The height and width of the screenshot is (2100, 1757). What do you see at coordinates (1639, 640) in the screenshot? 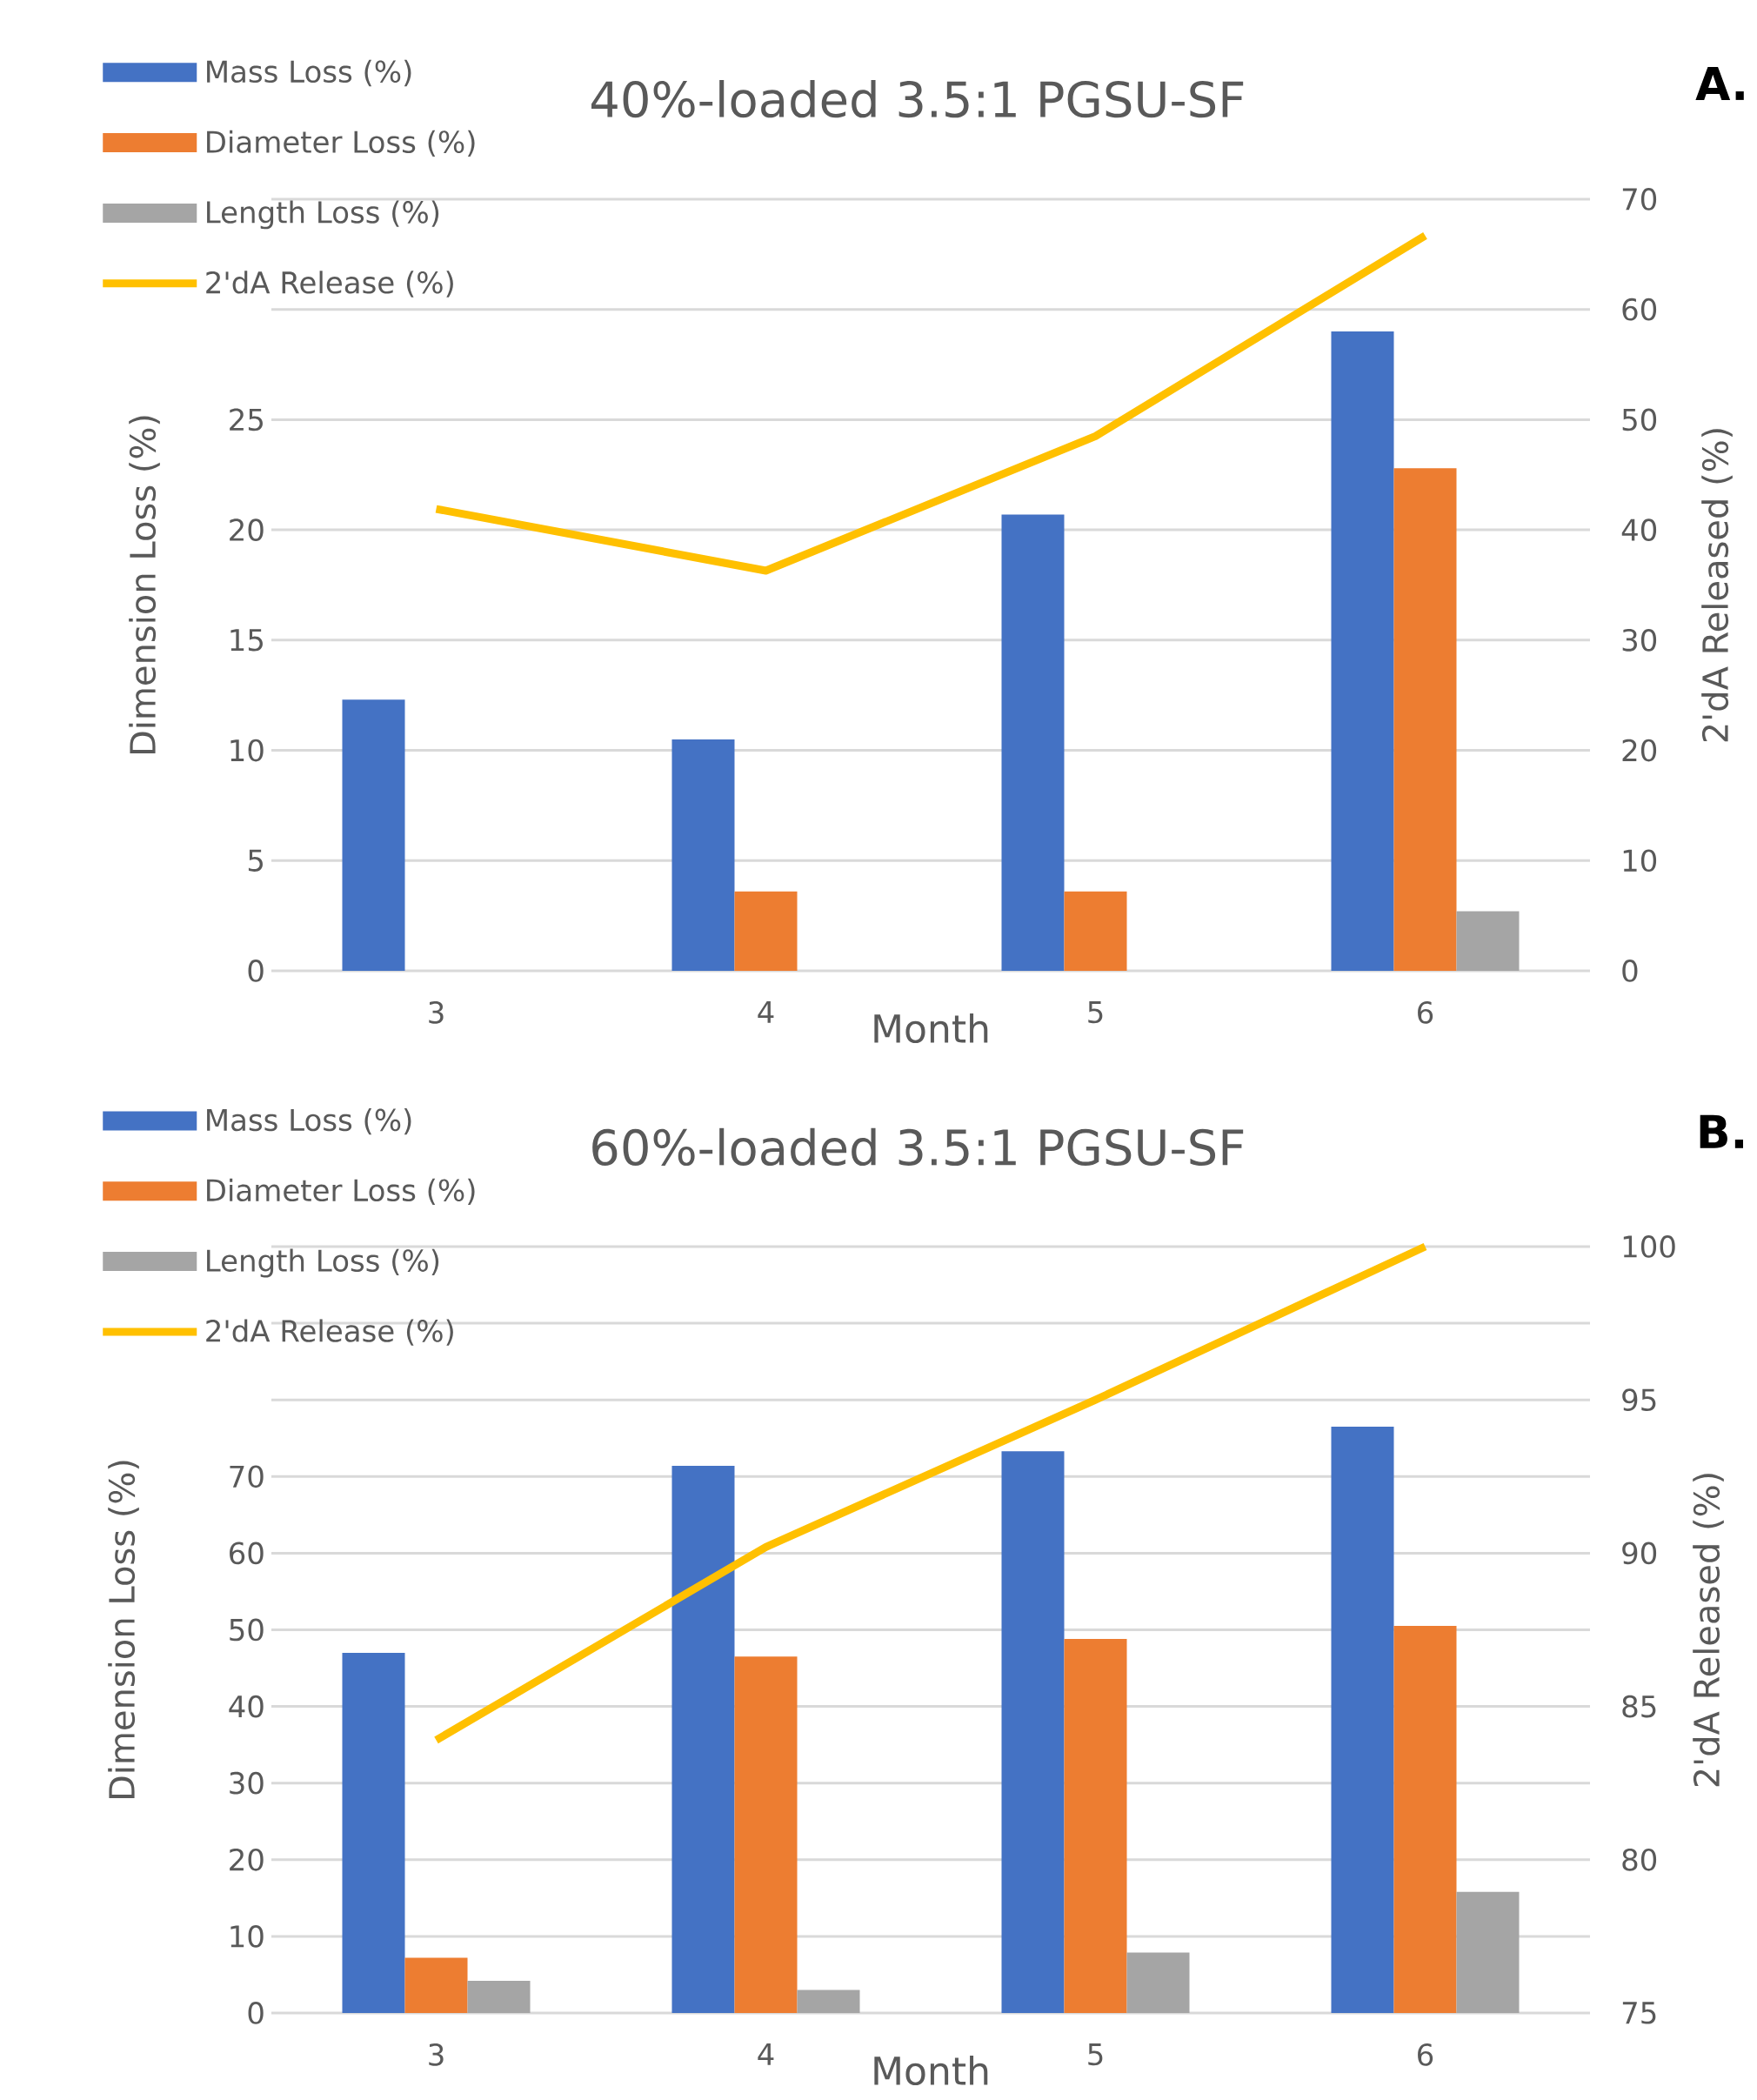
I see `y2-tick-label: 30` at bounding box center [1639, 640].